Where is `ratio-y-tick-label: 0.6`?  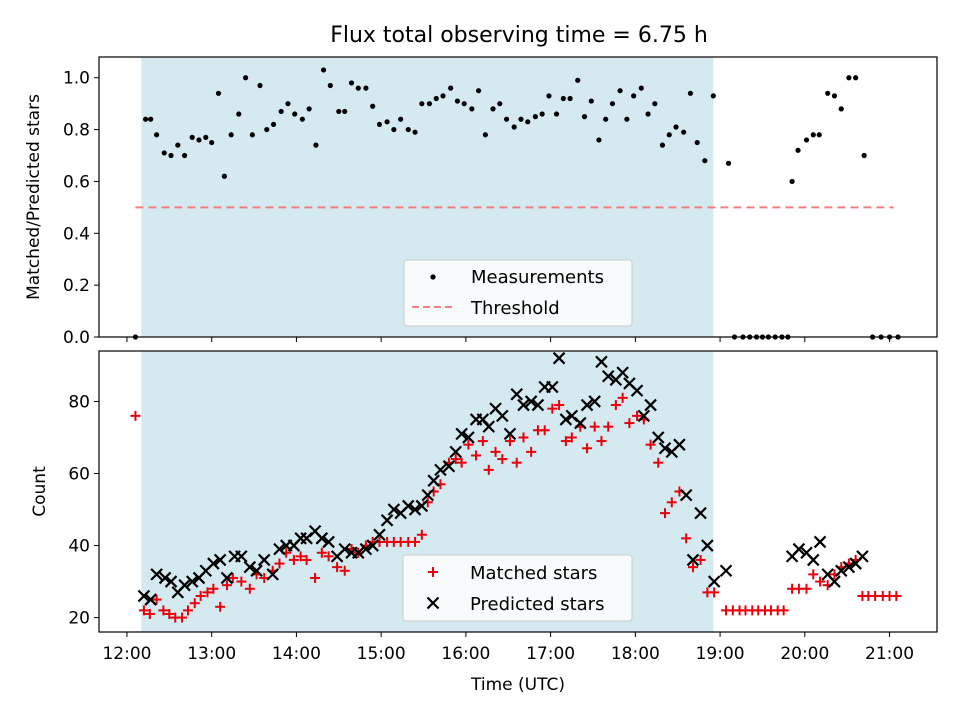
ratio-y-tick-label: 0.6 is located at coordinates (76, 182).